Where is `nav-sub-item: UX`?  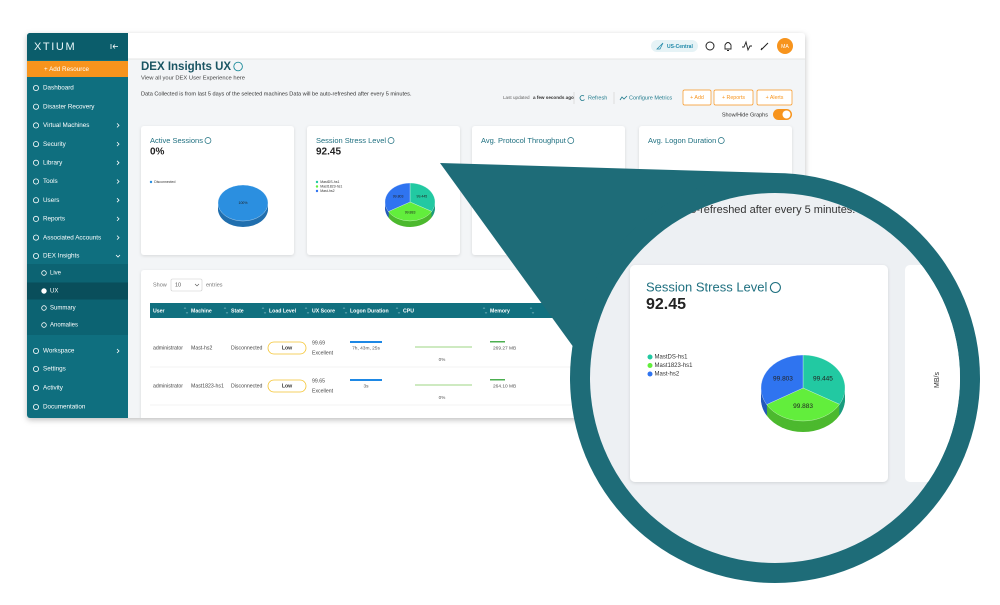
nav-sub-item: UX is located at coordinates (54, 292).